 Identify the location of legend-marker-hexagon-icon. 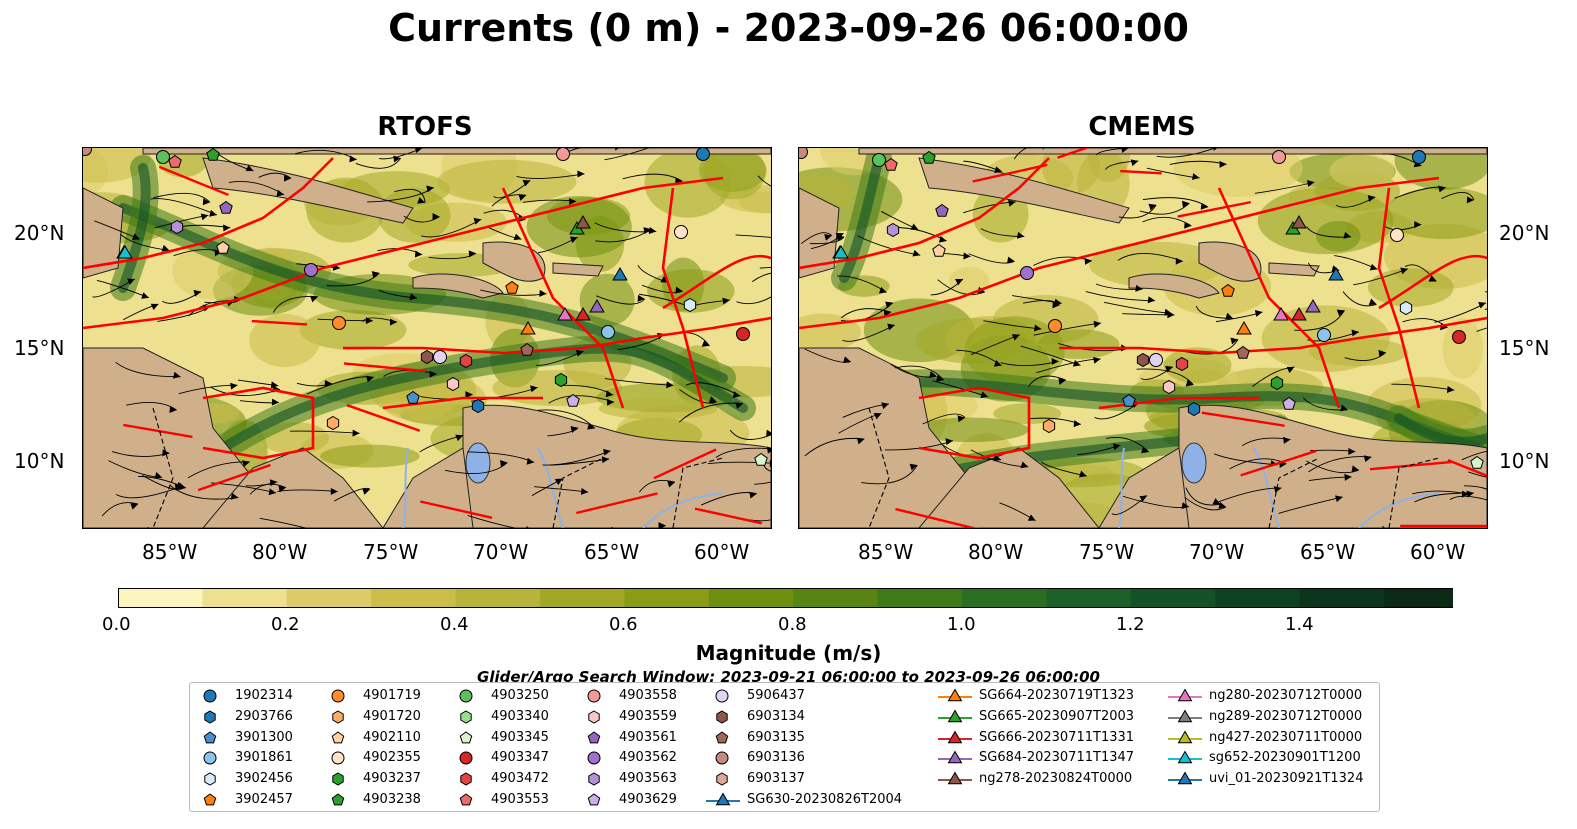
(722, 717).